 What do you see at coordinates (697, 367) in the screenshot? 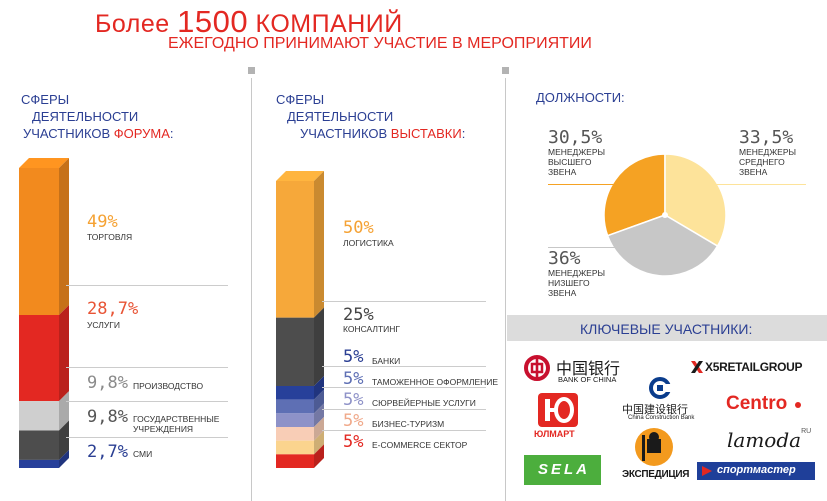
I see `x5-icon` at bounding box center [697, 367].